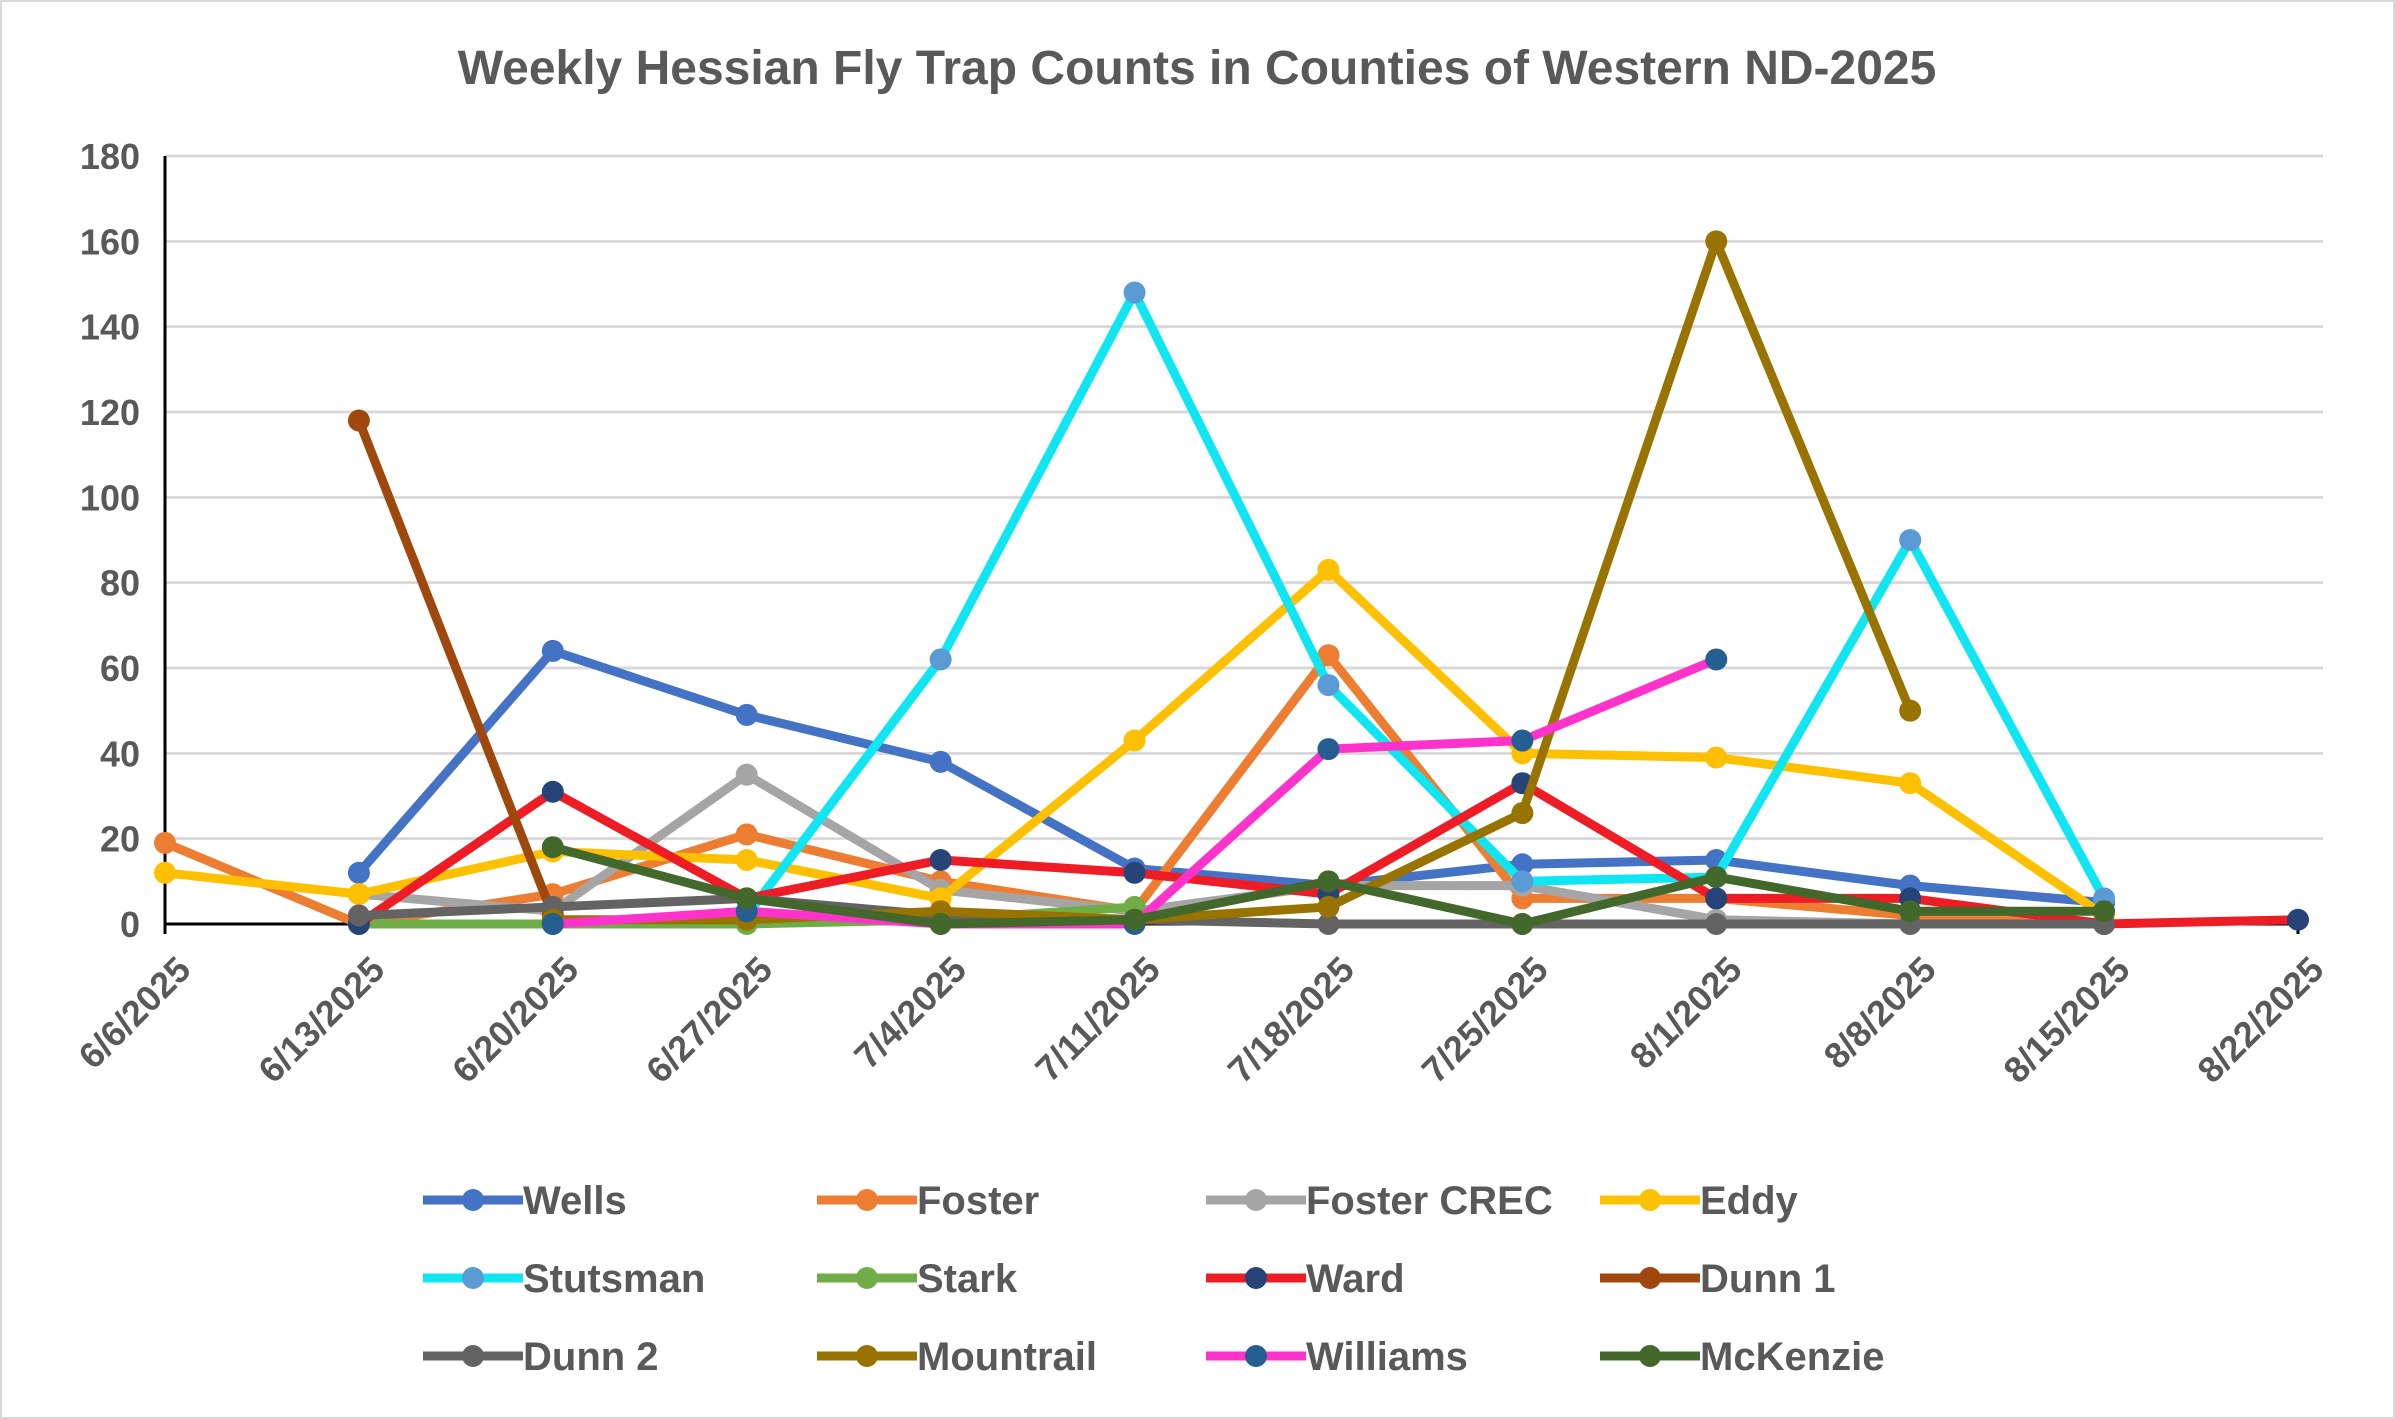 The image size is (2395, 1419). Describe the element at coordinates (1355, 1279) in the screenshot. I see `legend-label: Ward` at that location.